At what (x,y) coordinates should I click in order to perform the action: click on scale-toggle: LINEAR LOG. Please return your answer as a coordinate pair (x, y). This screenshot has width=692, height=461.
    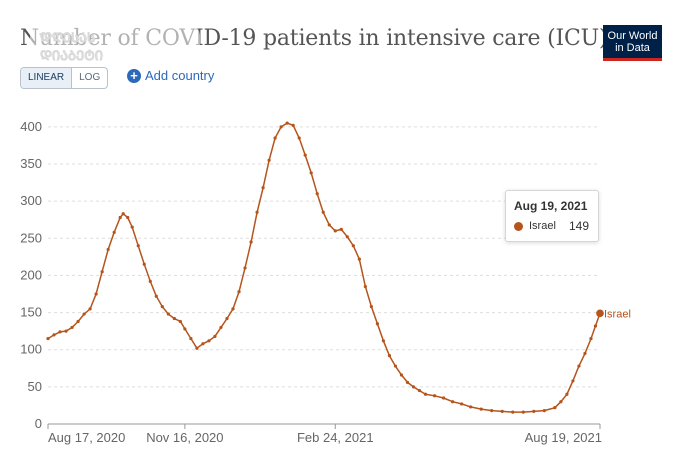
    Looking at the image, I should click on (64, 78).